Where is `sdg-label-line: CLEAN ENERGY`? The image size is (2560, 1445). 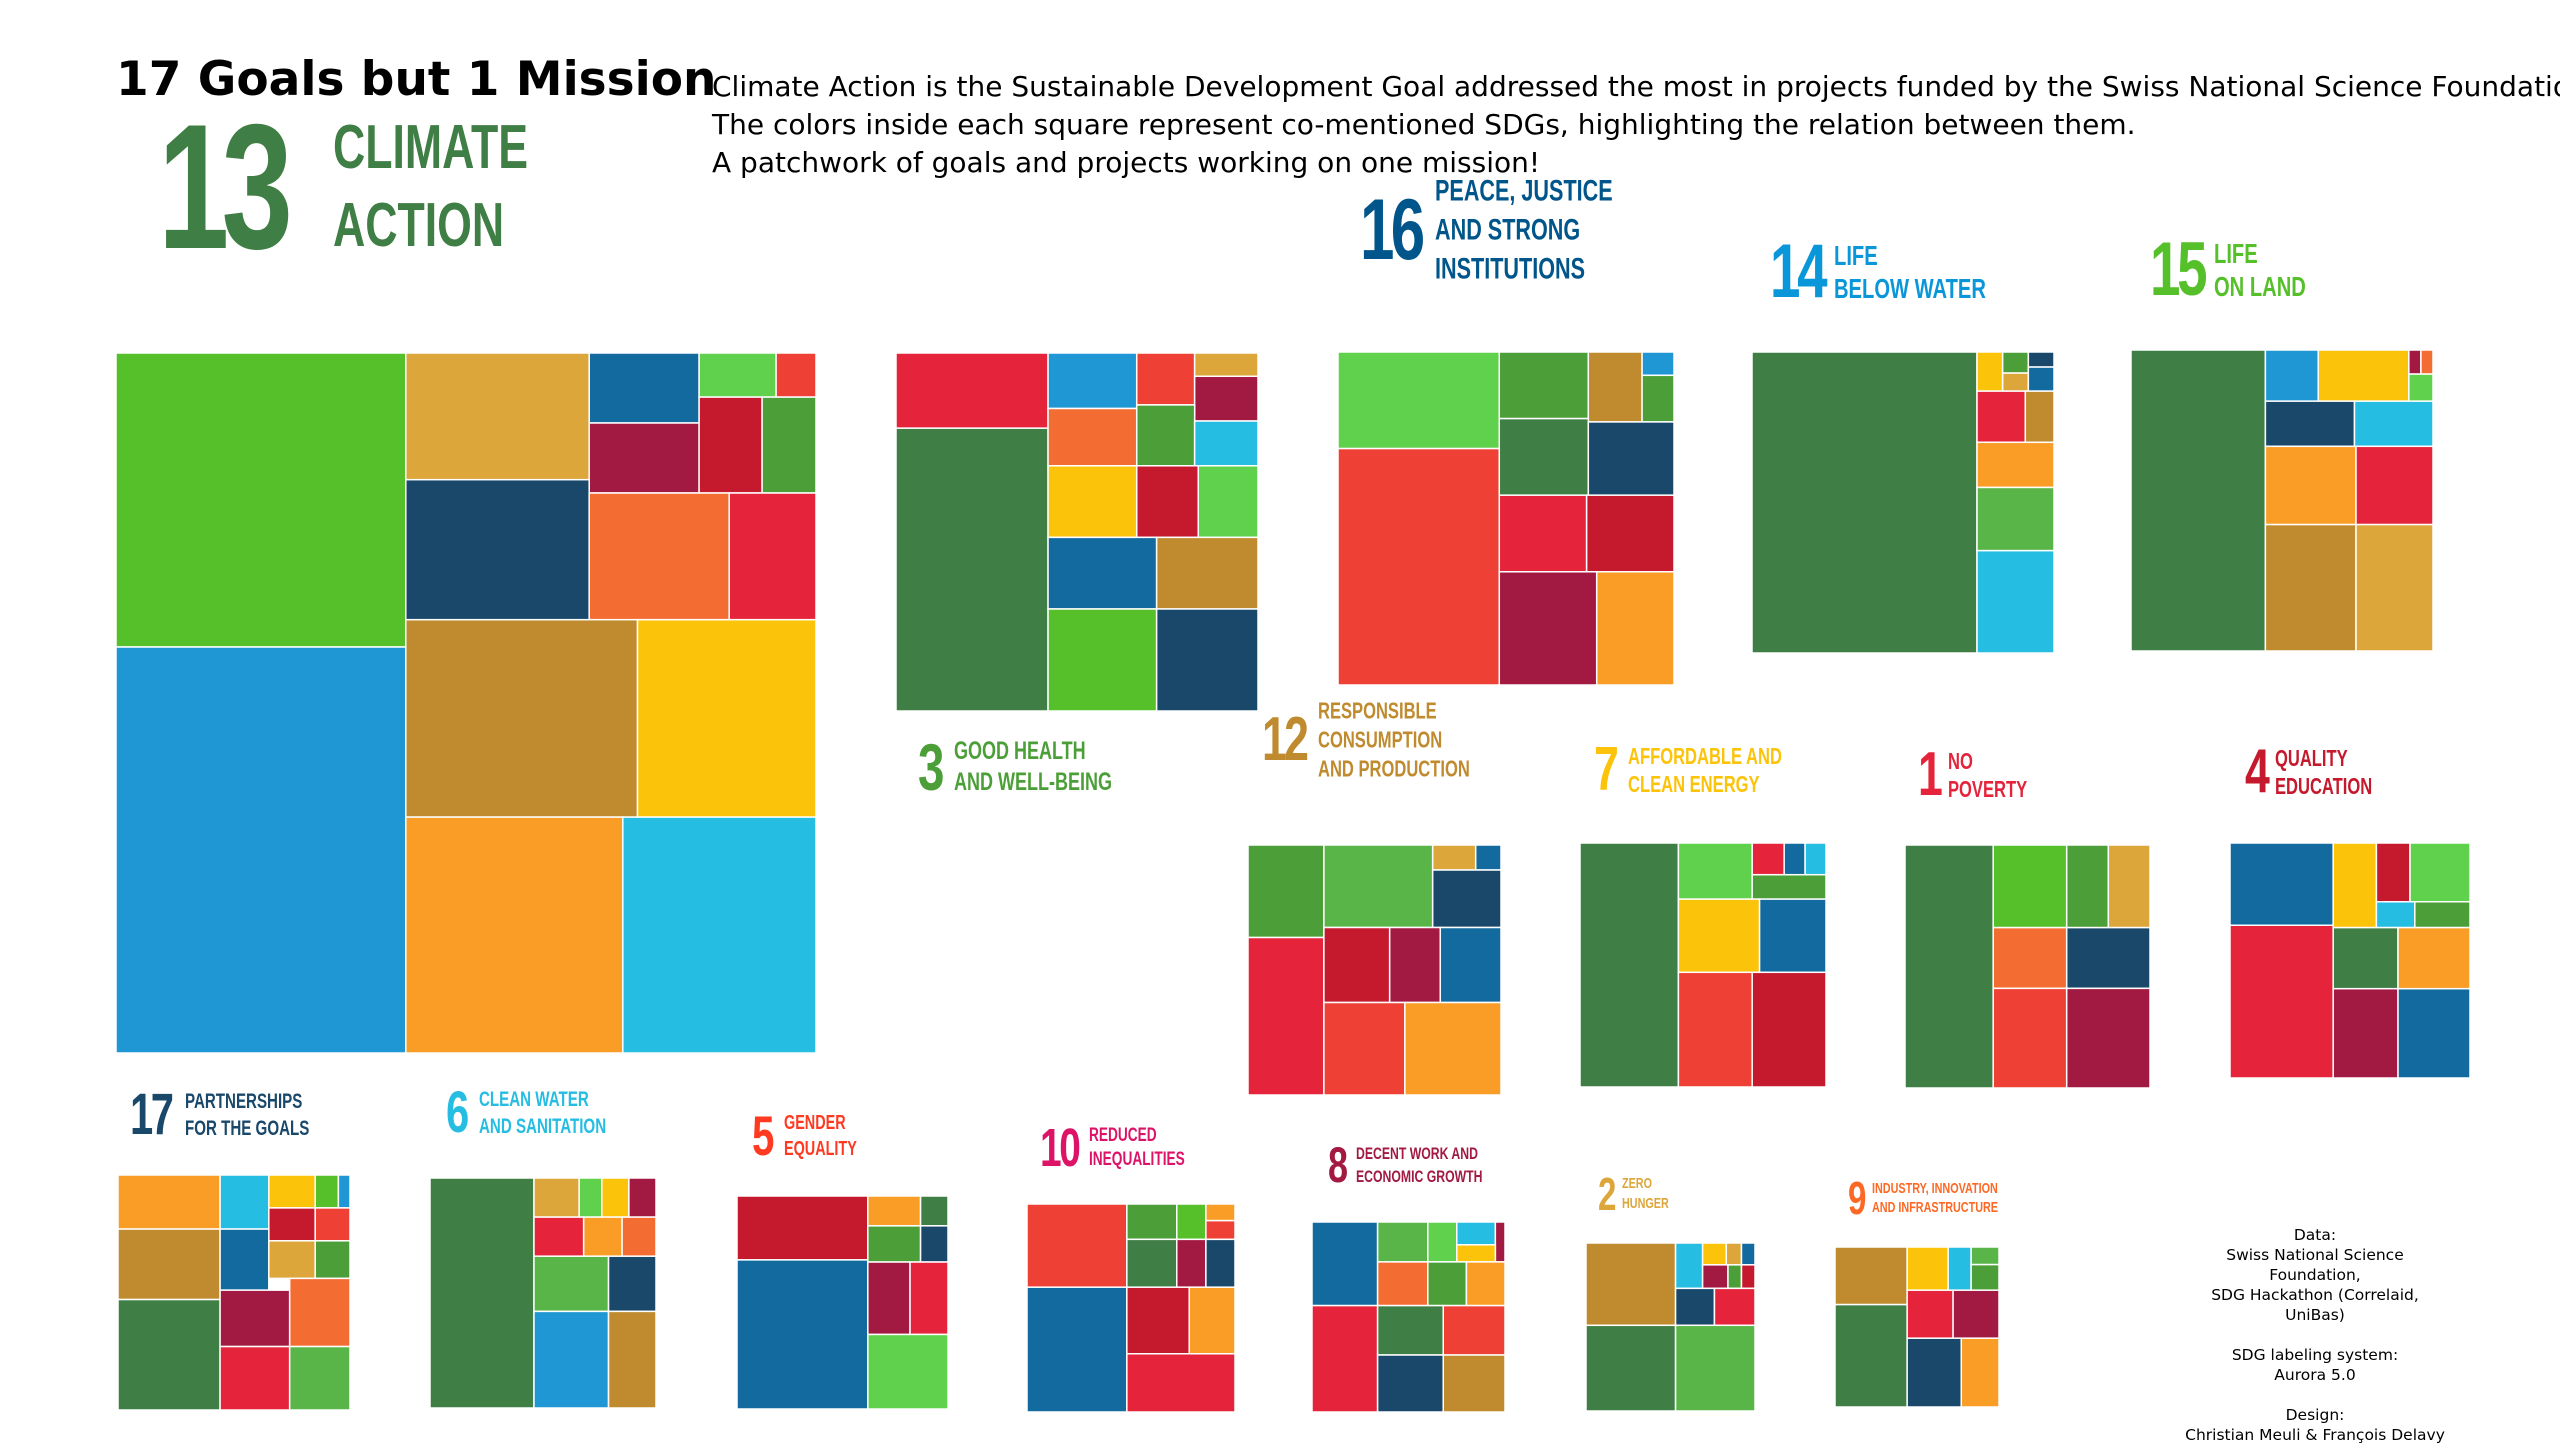 sdg-label-line: CLEAN ENERGY is located at coordinates (1694, 784).